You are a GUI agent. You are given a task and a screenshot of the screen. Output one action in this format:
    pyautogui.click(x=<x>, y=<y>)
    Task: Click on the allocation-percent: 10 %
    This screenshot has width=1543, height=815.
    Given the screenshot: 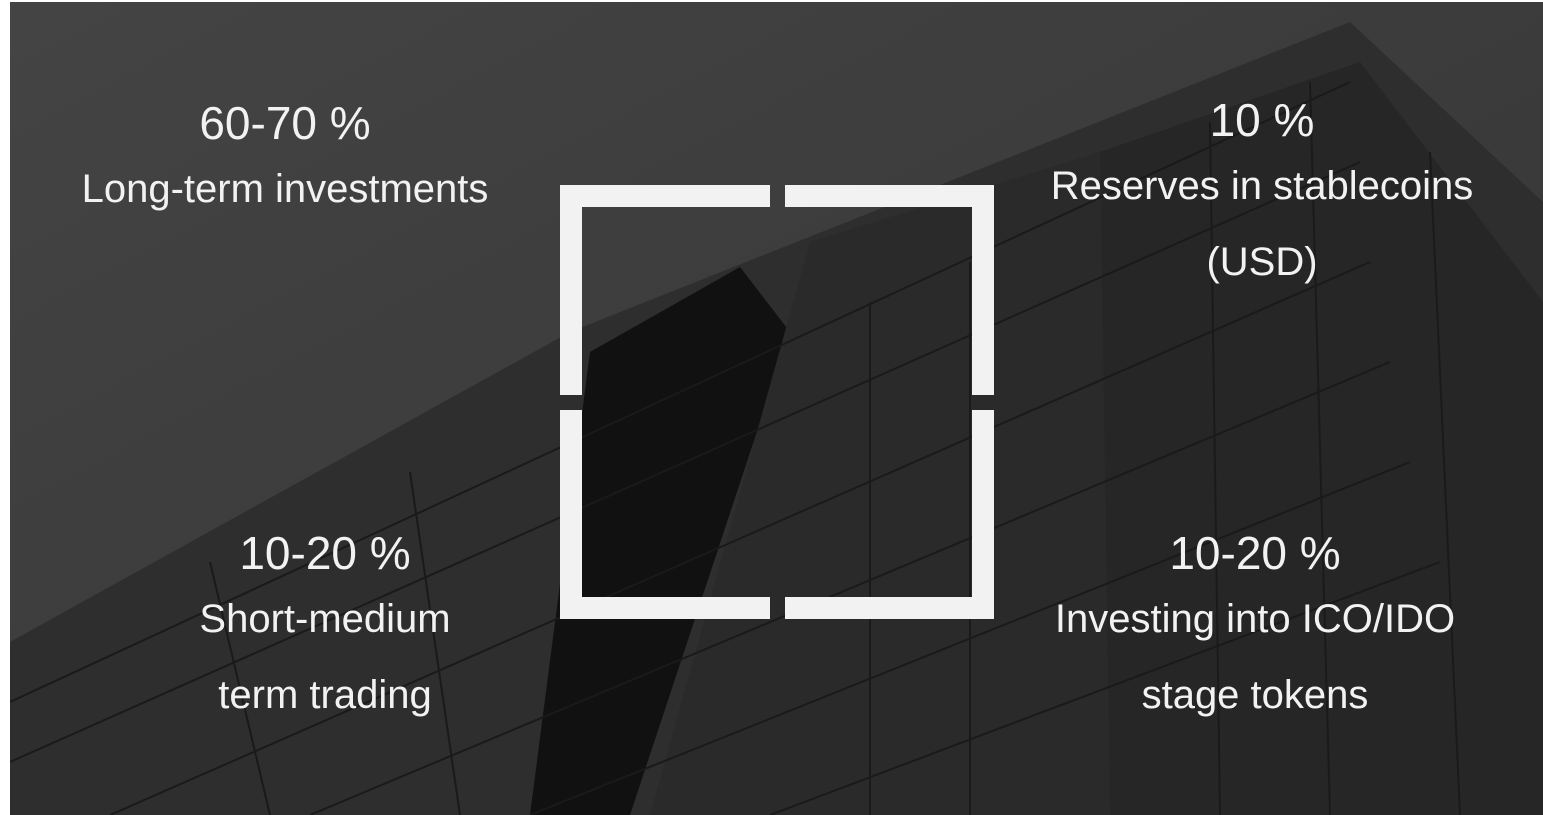 What is the action you would take?
    pyautogui.click(x=1262, y=120)
    